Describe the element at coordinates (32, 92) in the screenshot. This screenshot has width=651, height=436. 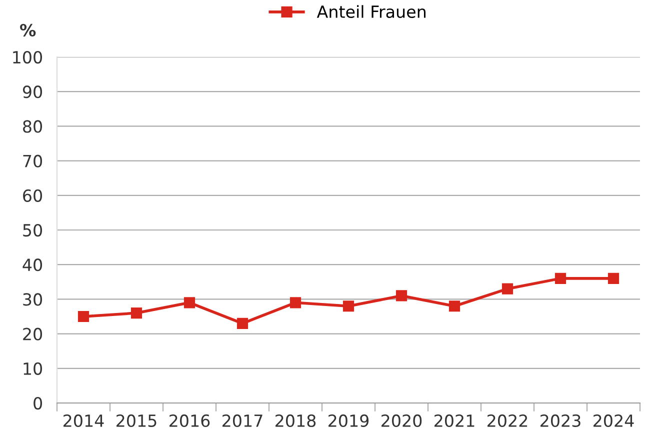
I see `y-tick-label: 90` at that location.